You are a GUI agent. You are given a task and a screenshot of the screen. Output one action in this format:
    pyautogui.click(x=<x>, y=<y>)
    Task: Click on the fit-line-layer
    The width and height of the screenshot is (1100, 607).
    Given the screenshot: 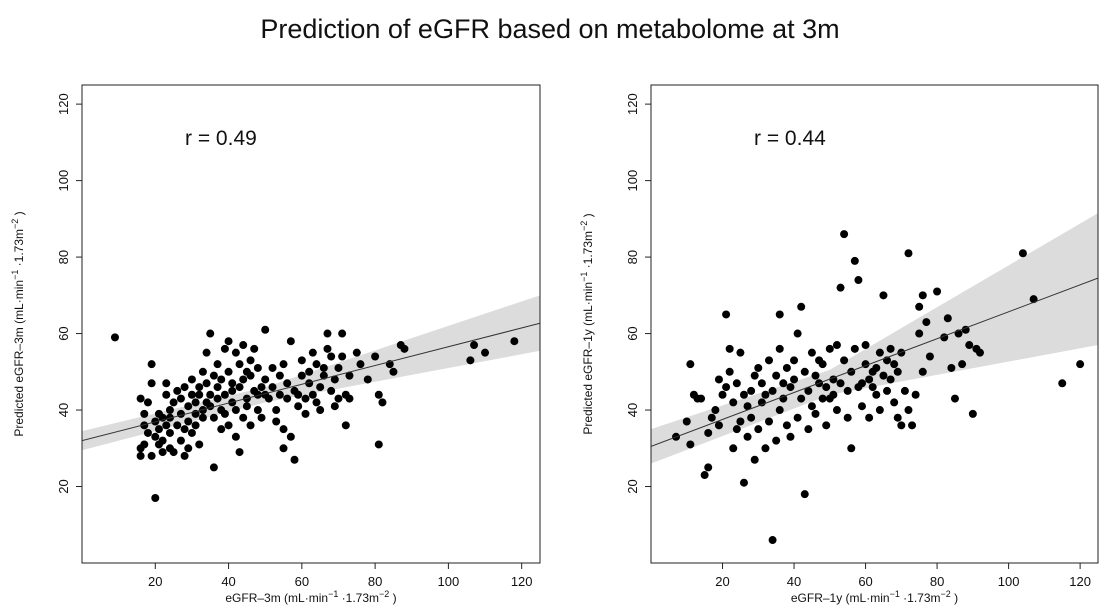 What is the action you would take?
    pyautogui.click(x=874, y=362)
    